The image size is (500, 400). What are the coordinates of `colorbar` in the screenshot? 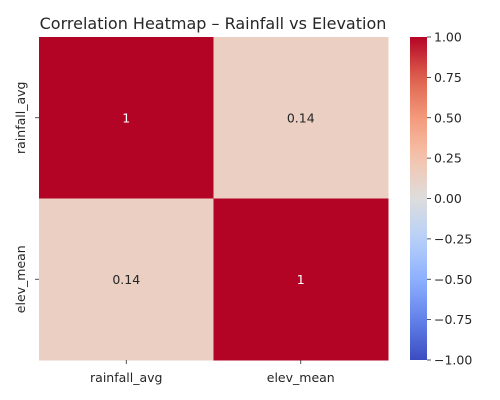 It's located at (418, 198).